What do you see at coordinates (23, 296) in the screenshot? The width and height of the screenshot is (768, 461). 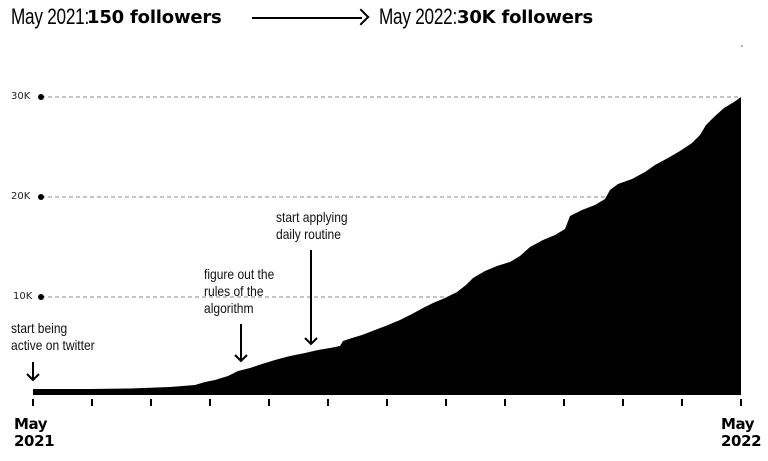 I see `y-label-10k: 10K` at bounding box center [23, 296].